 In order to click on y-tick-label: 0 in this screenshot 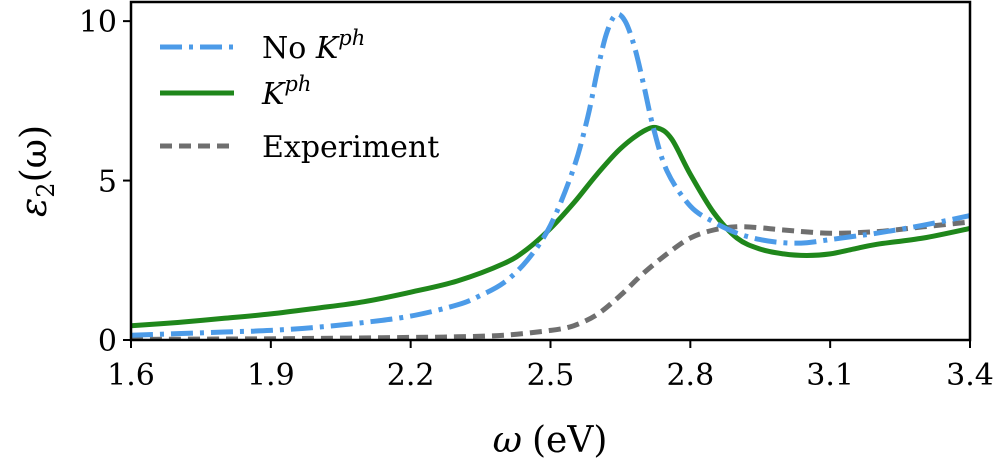, I will do `click(107, 341)`.